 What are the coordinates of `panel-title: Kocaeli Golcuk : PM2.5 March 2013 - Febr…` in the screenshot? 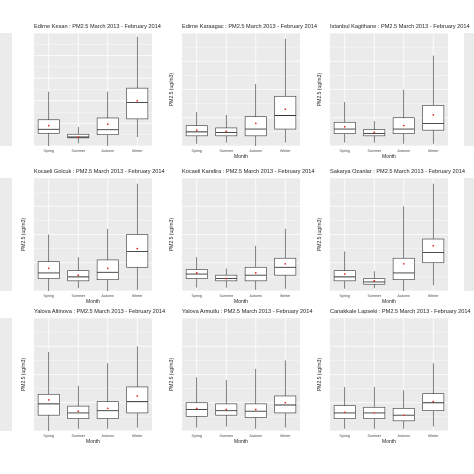 It's located at (99, 172).